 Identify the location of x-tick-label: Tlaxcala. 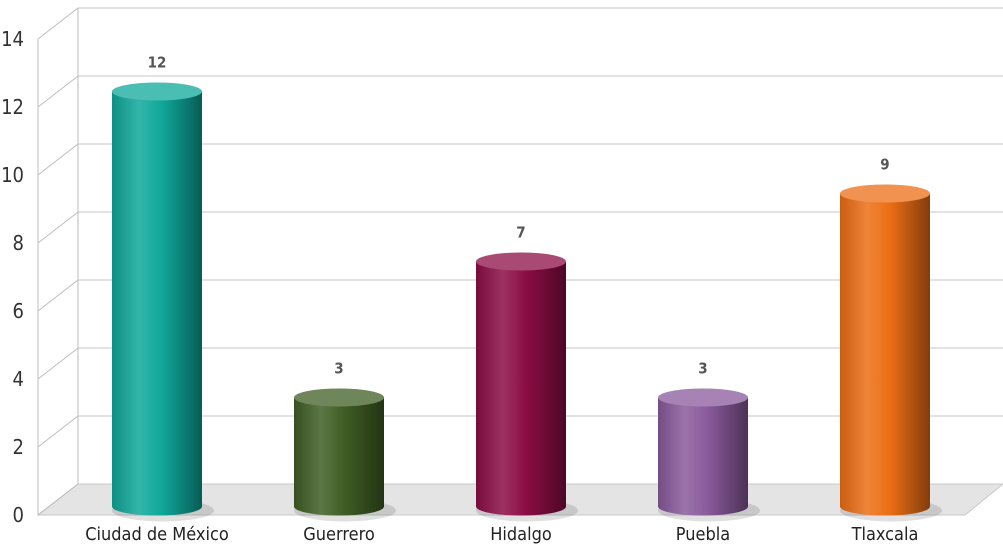
(885, 534).